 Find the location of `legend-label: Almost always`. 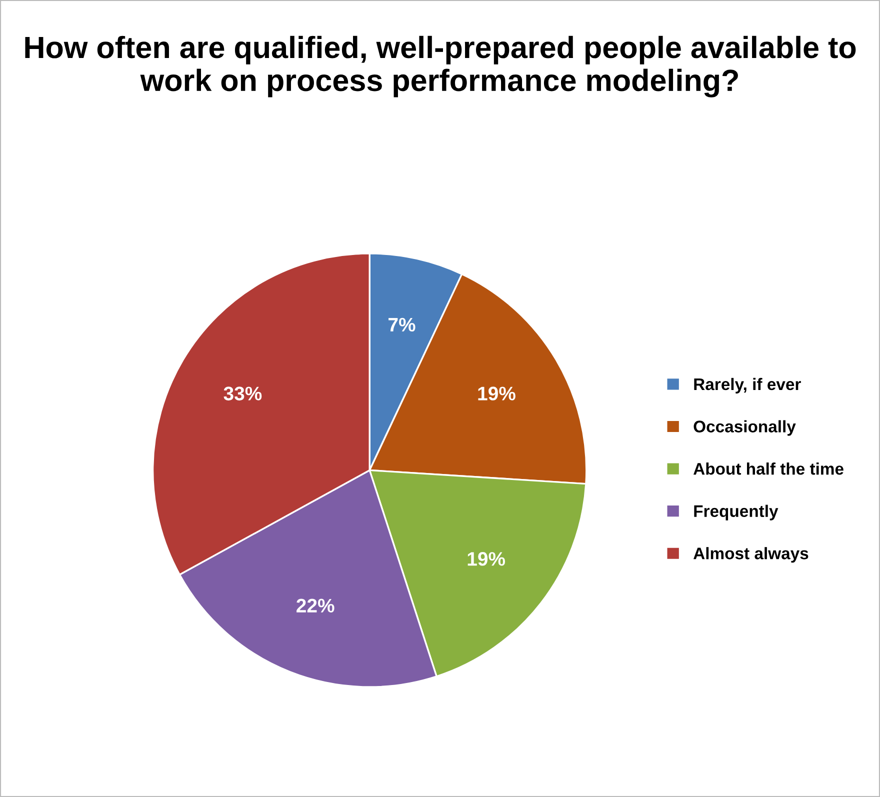

legend-label: Almost always is located at coordinates (751, 555).